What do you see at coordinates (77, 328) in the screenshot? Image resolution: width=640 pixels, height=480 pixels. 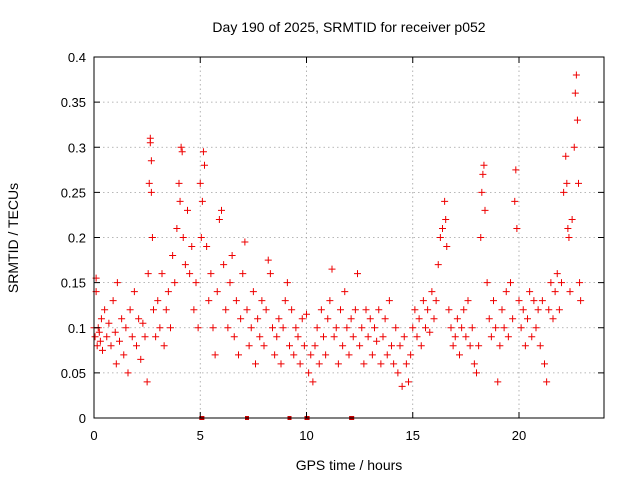 I see `y-tick-label: 0.1` at bounding box center [77, 328].